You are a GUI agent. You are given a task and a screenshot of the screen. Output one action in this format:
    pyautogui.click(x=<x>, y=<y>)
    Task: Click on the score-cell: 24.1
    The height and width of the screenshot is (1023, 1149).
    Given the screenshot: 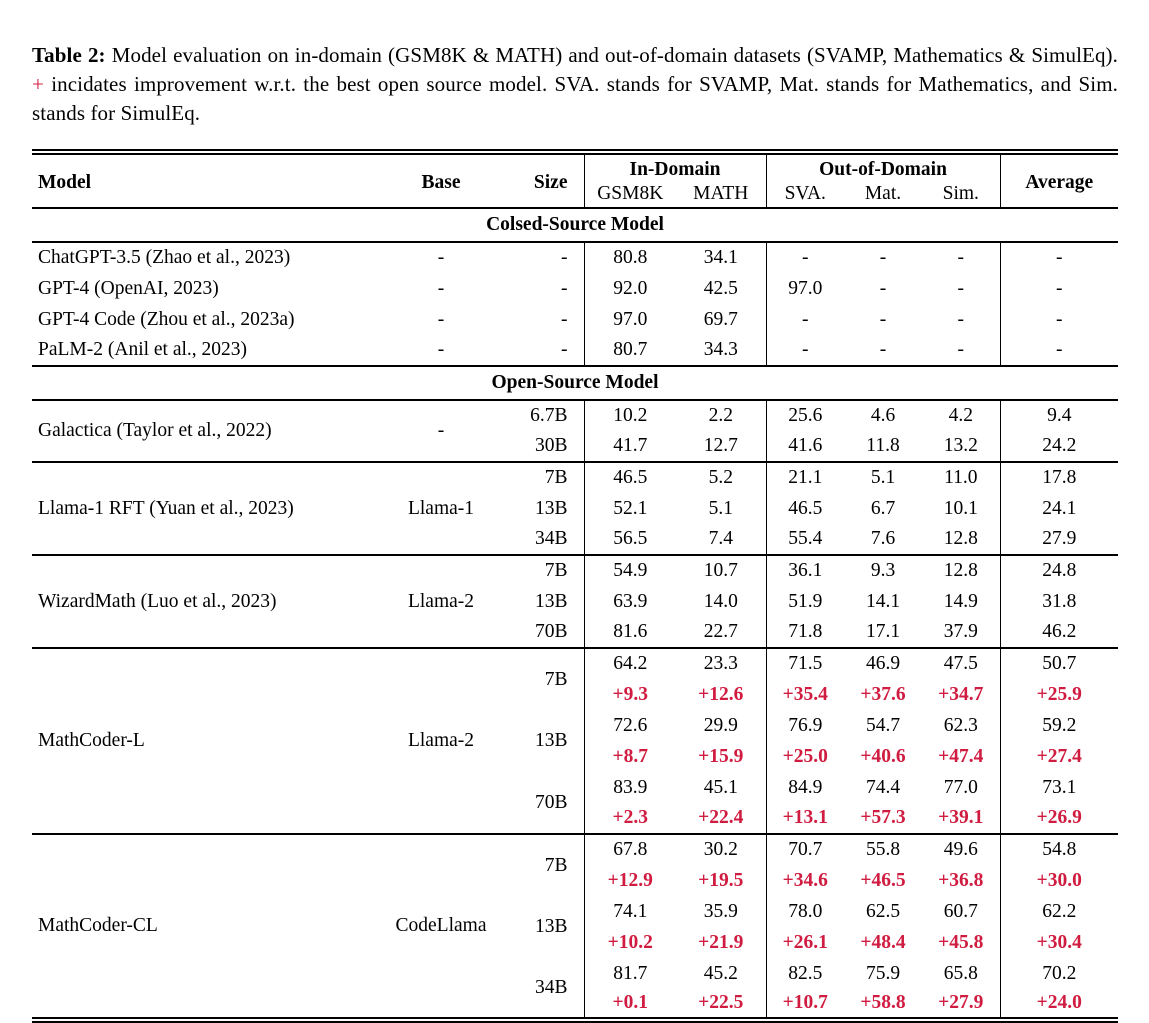 What is the action you would take?
    pyautogui.click(x=1059, y=509)
    